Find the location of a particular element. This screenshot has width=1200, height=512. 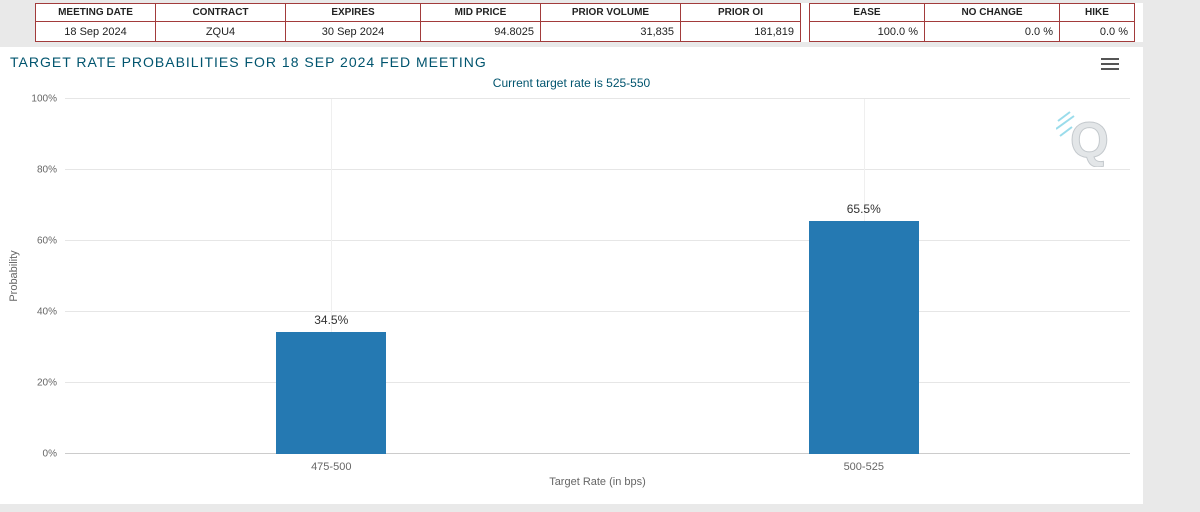

column-header-contract: CONTRACT is located at coordinates (220, 12).